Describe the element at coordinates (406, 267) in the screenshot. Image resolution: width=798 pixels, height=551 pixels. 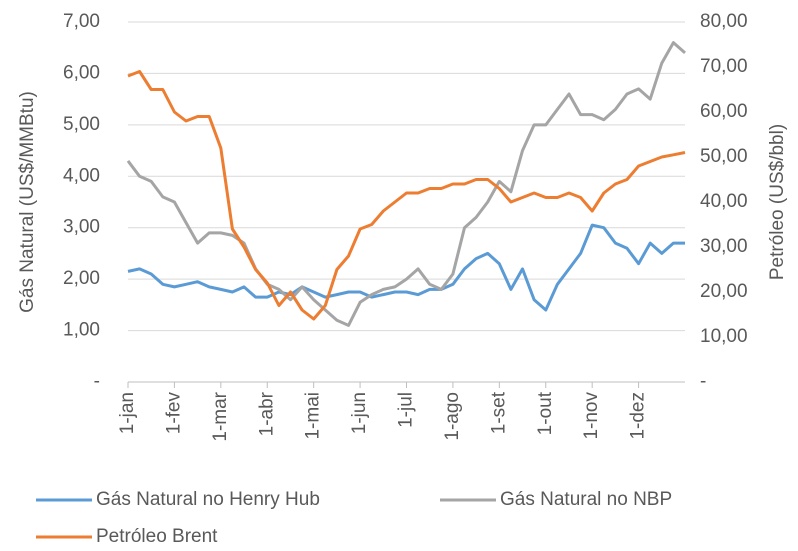
I see `series-line` at that location.